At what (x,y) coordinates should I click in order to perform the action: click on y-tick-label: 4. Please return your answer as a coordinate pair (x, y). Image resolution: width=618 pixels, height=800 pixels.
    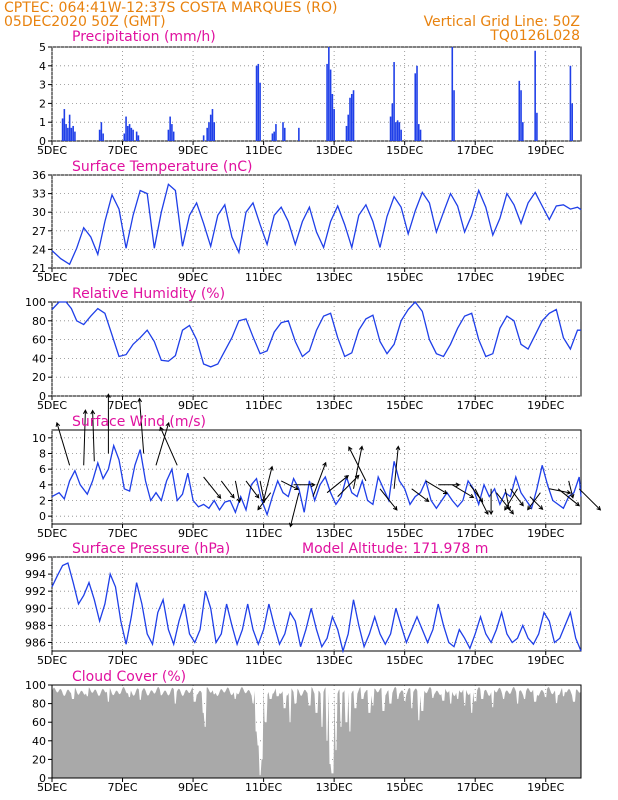
    Looking at the image, I should click on (42, 485).